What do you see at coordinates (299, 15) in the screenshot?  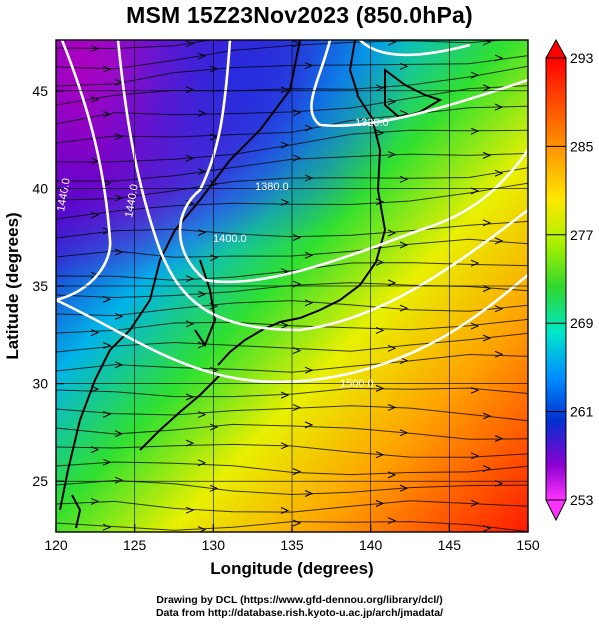 I see `figure-title: MSM 15Z23Nov2023 (850.0hPa)` at bounding box center [299, 15].